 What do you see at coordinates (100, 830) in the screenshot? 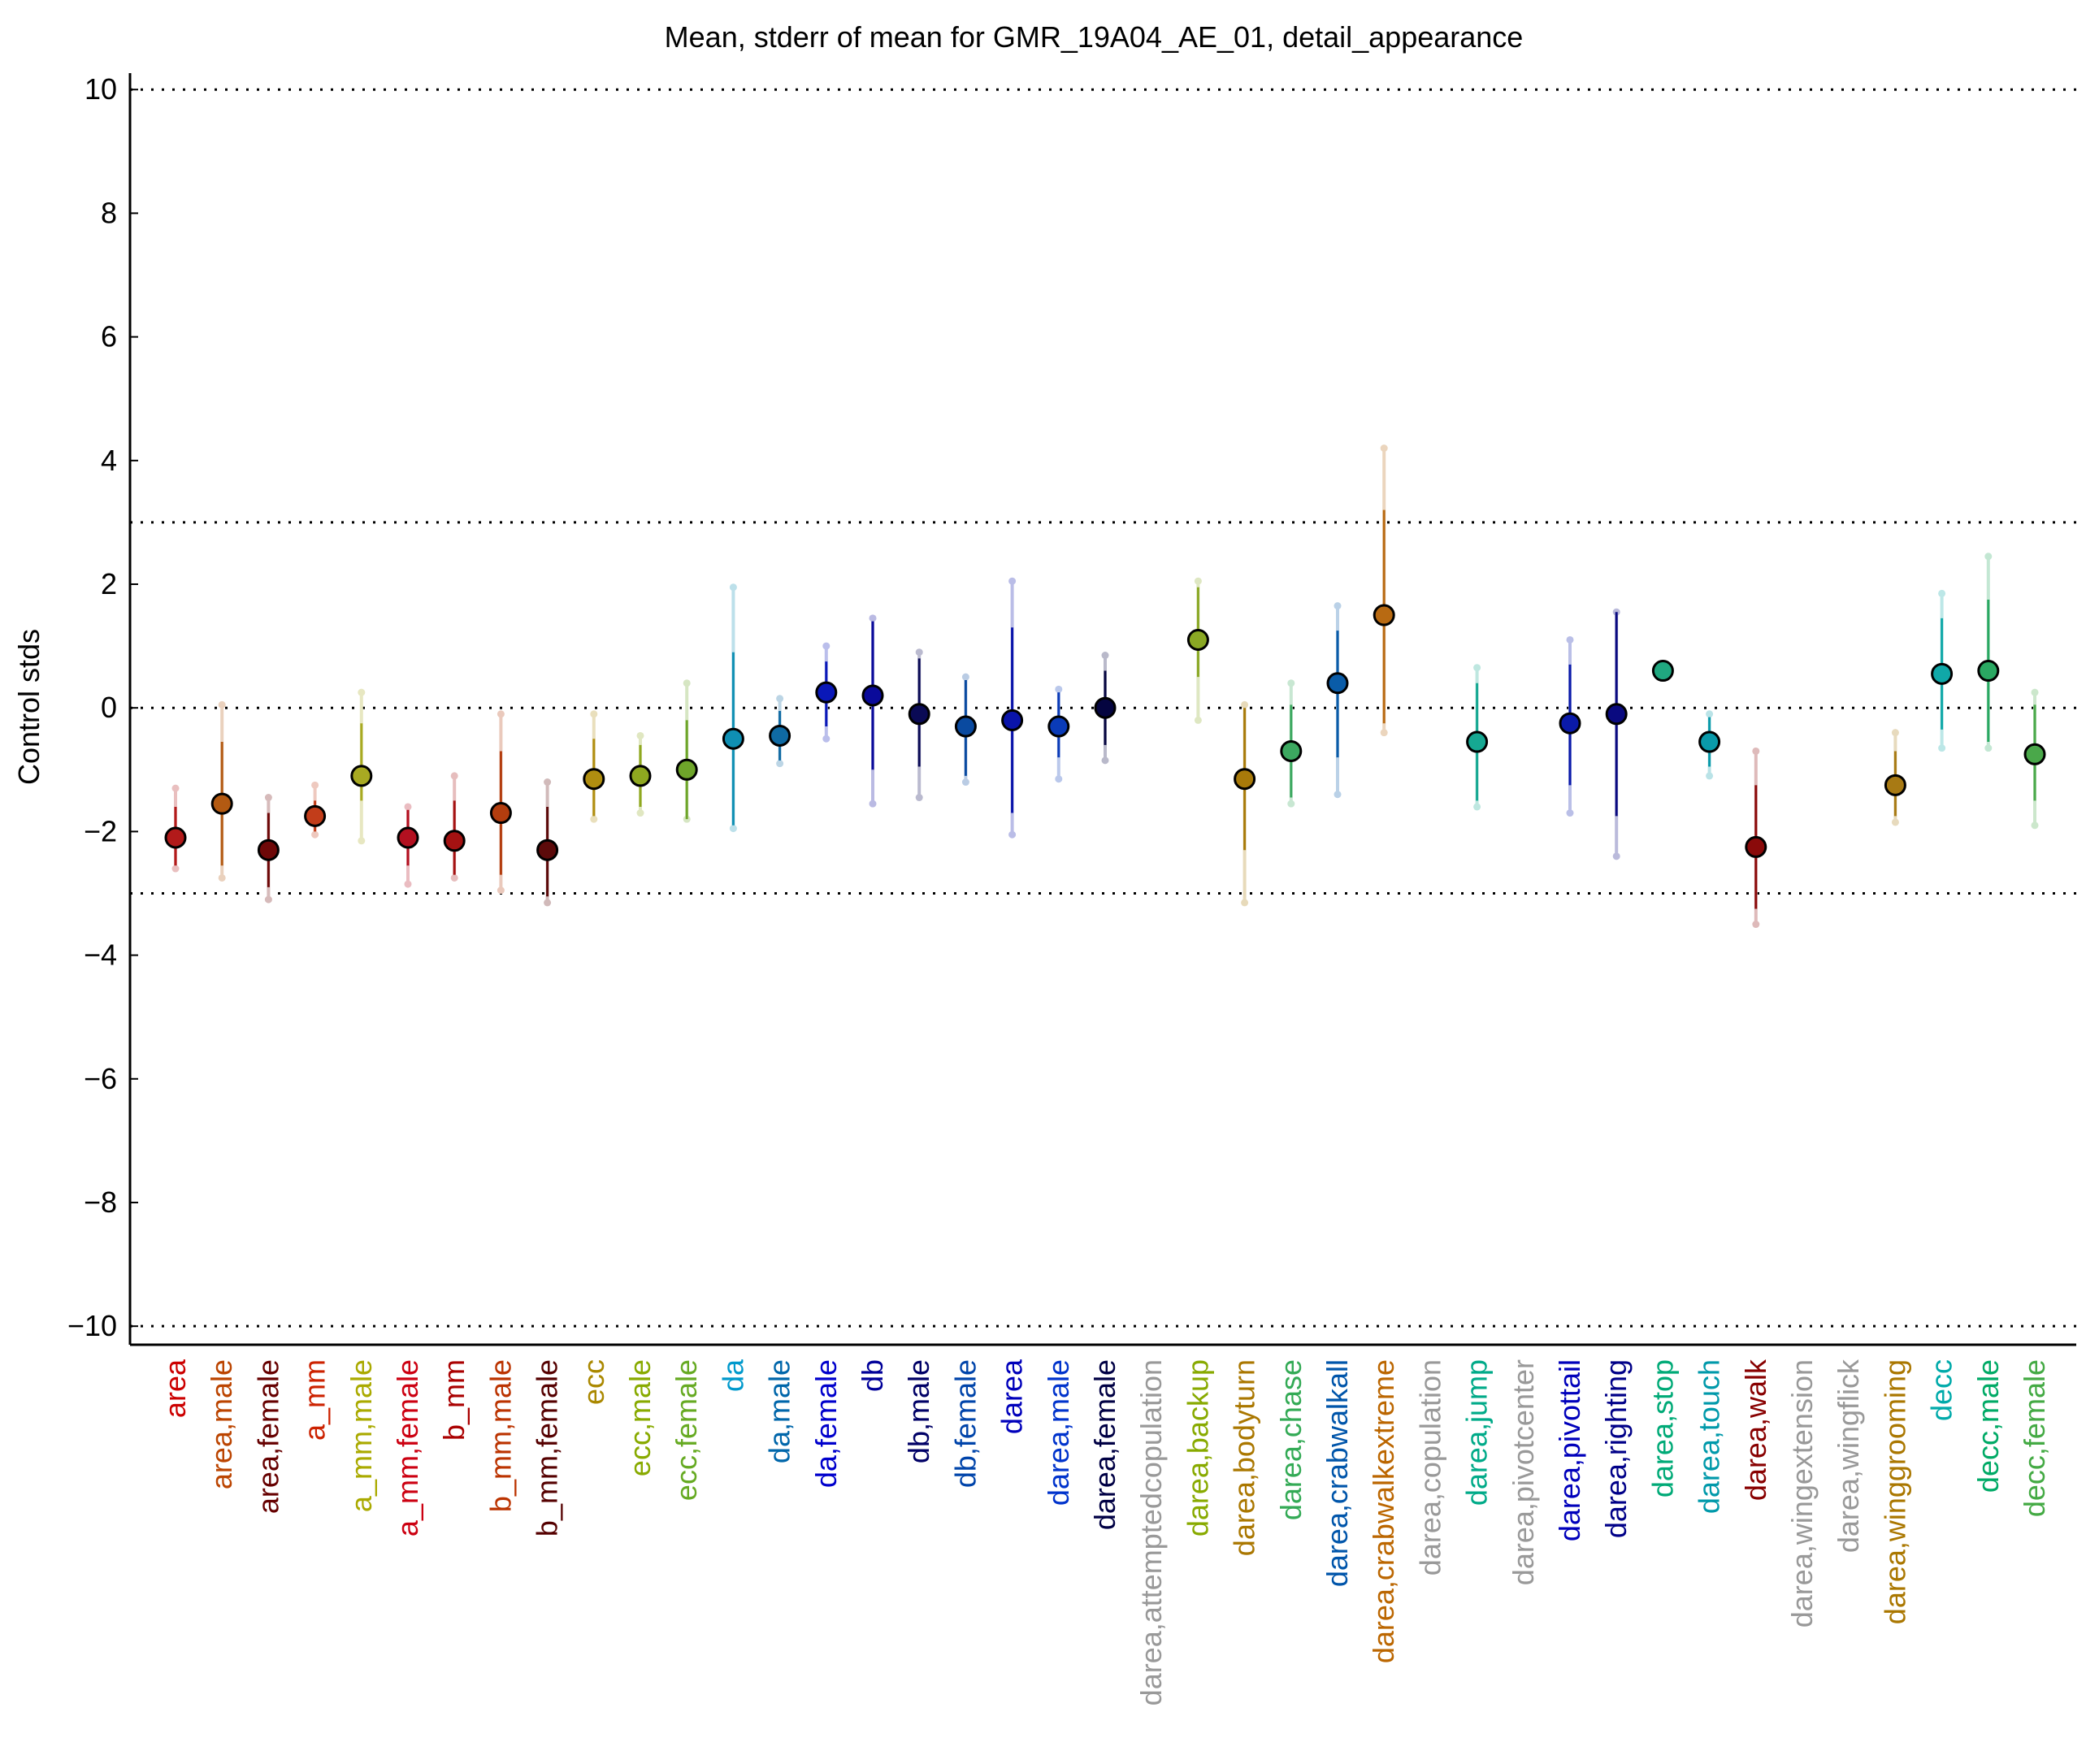
I see `y-tick-label: −2` at bounding box center [100, 830].